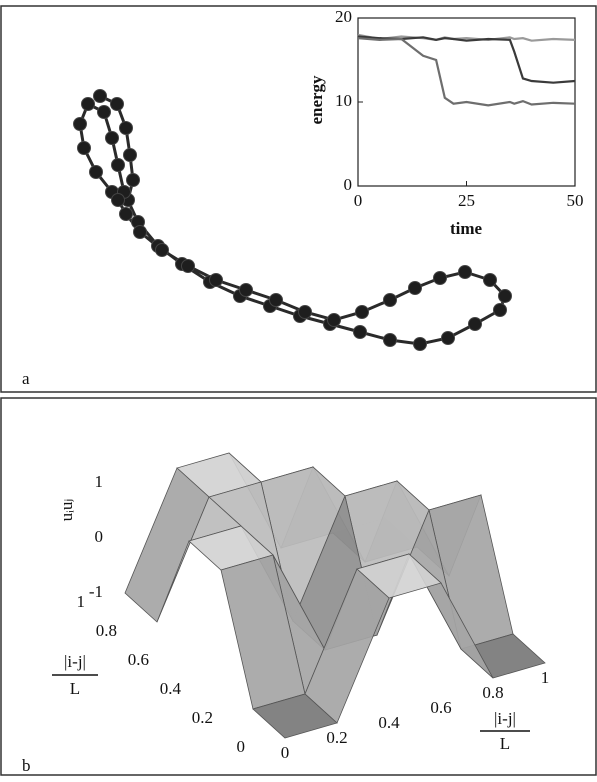 The image size is (597, 782). What do you see at coordinates (316, 100) in the screenshot?
I see `y-axis-label: energy` at bounding box center [316, 100].